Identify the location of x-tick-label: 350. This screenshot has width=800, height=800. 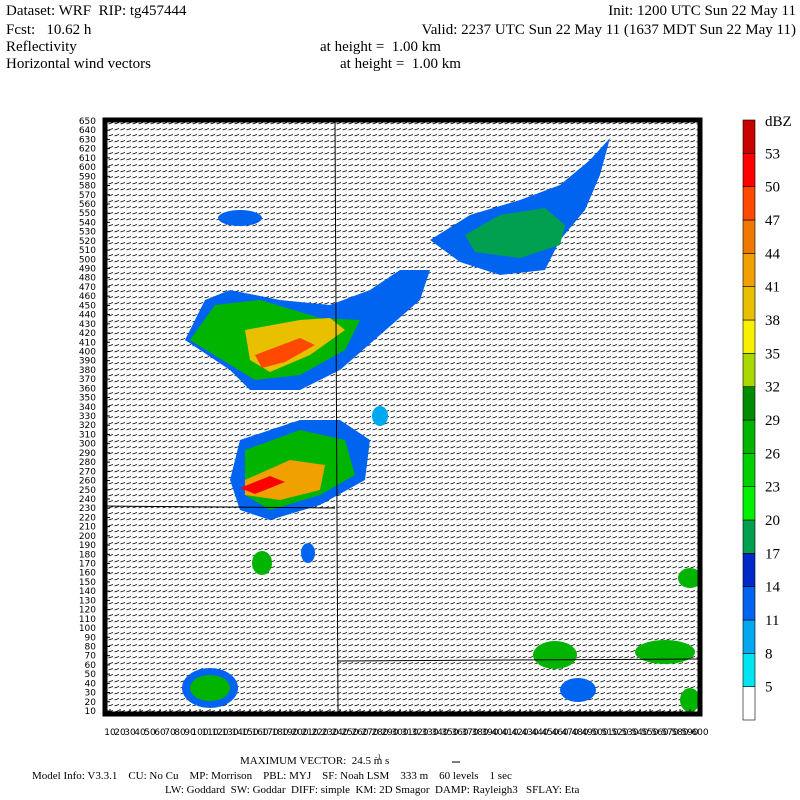
(449, 733).